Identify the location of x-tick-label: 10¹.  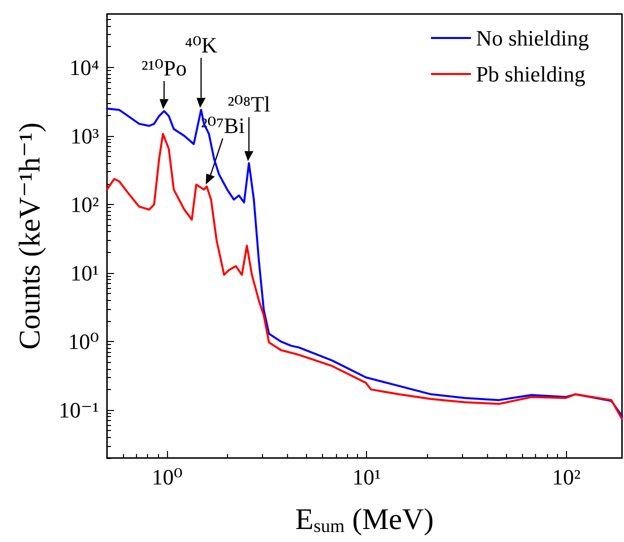
(367, 477).